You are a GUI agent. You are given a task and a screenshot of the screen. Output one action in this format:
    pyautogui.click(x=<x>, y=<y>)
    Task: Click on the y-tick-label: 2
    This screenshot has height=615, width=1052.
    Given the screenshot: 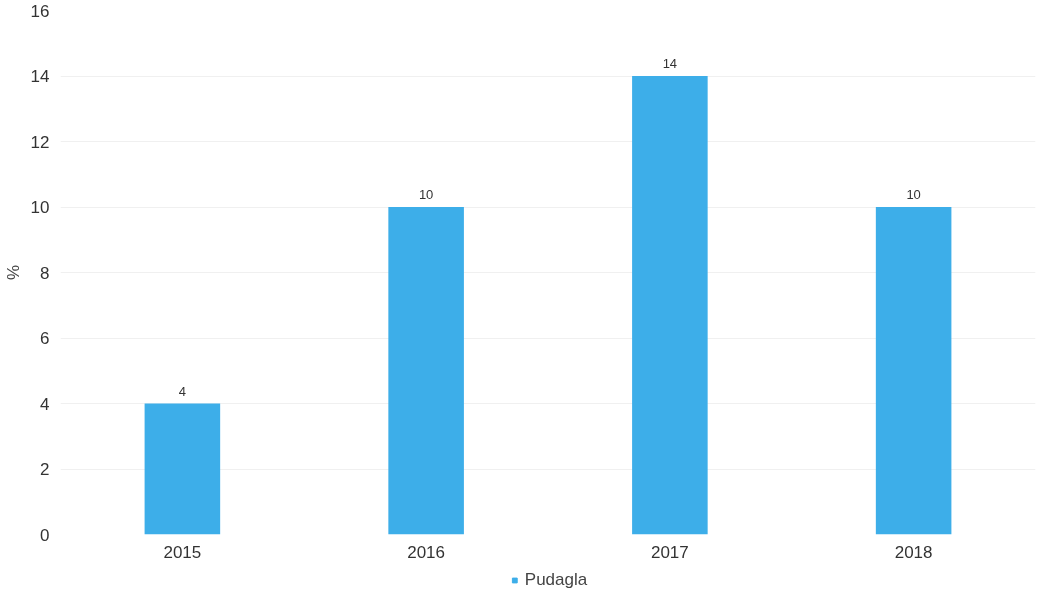 What is the action you would take?
    pyautogui.click(x=45, y=469)
    